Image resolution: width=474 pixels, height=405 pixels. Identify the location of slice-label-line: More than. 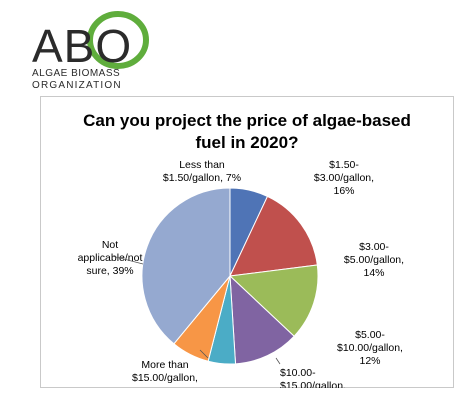
(164, 365).